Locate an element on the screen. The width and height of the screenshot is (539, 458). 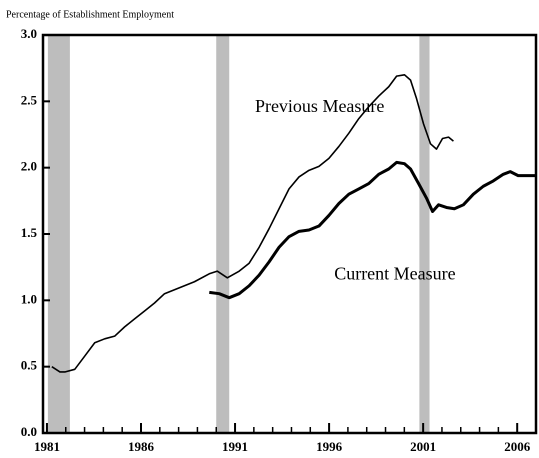
annotation: Current Measure is located at coordinates (394, 273).